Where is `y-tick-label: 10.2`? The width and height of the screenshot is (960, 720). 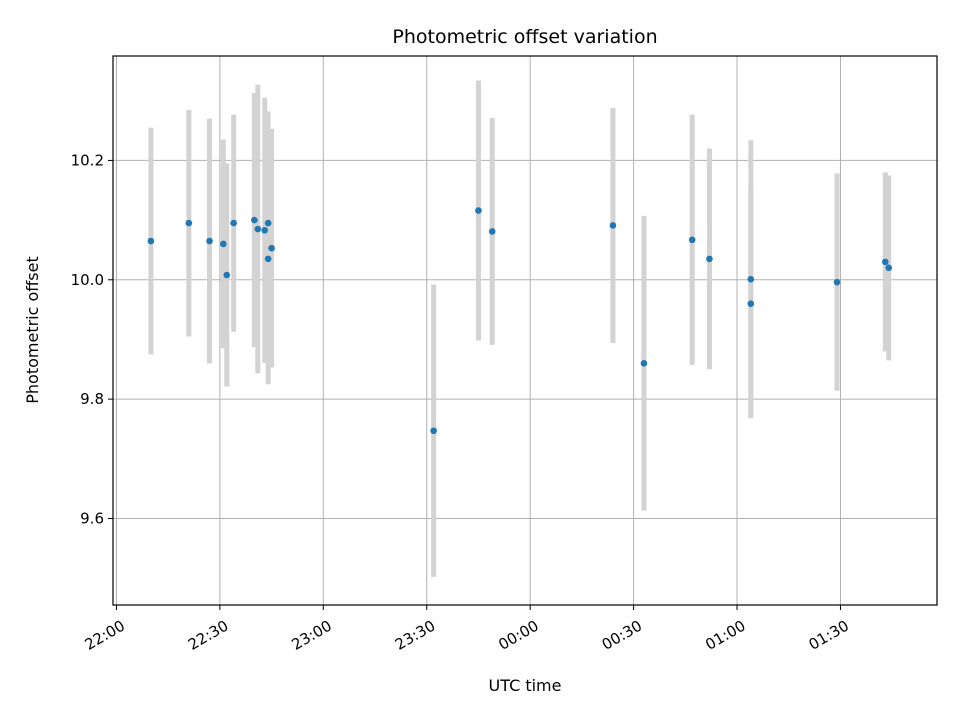
y-tick-label: 10.2 is located at coordinates (87, 160).